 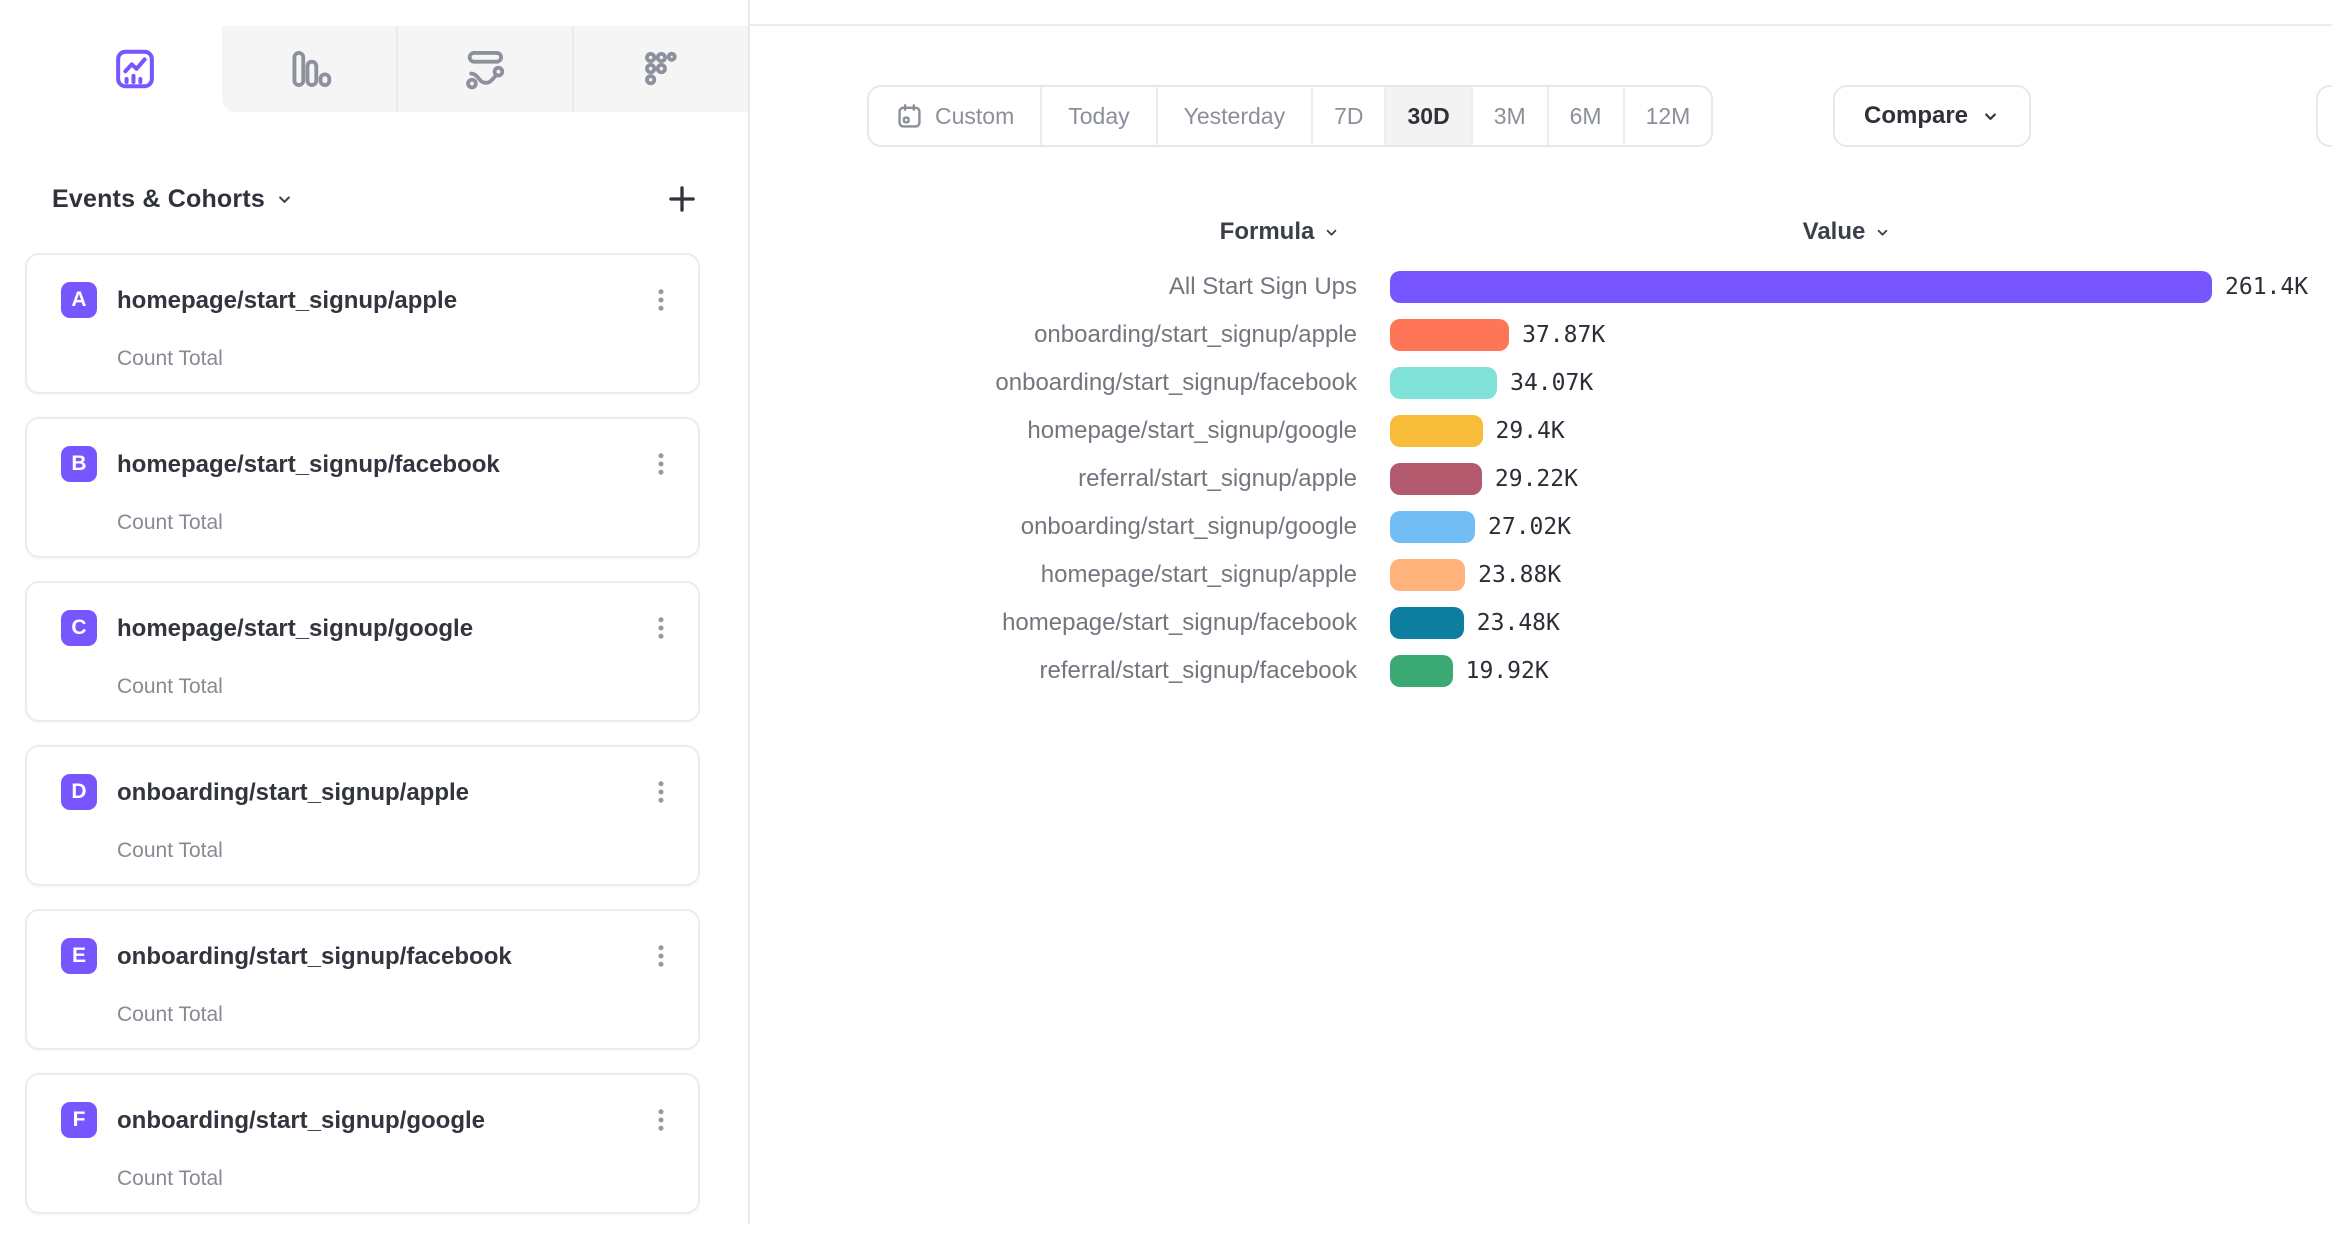 I want to click on events-cohorts-header: Events & Cohorts, so click(x=376, y=199).